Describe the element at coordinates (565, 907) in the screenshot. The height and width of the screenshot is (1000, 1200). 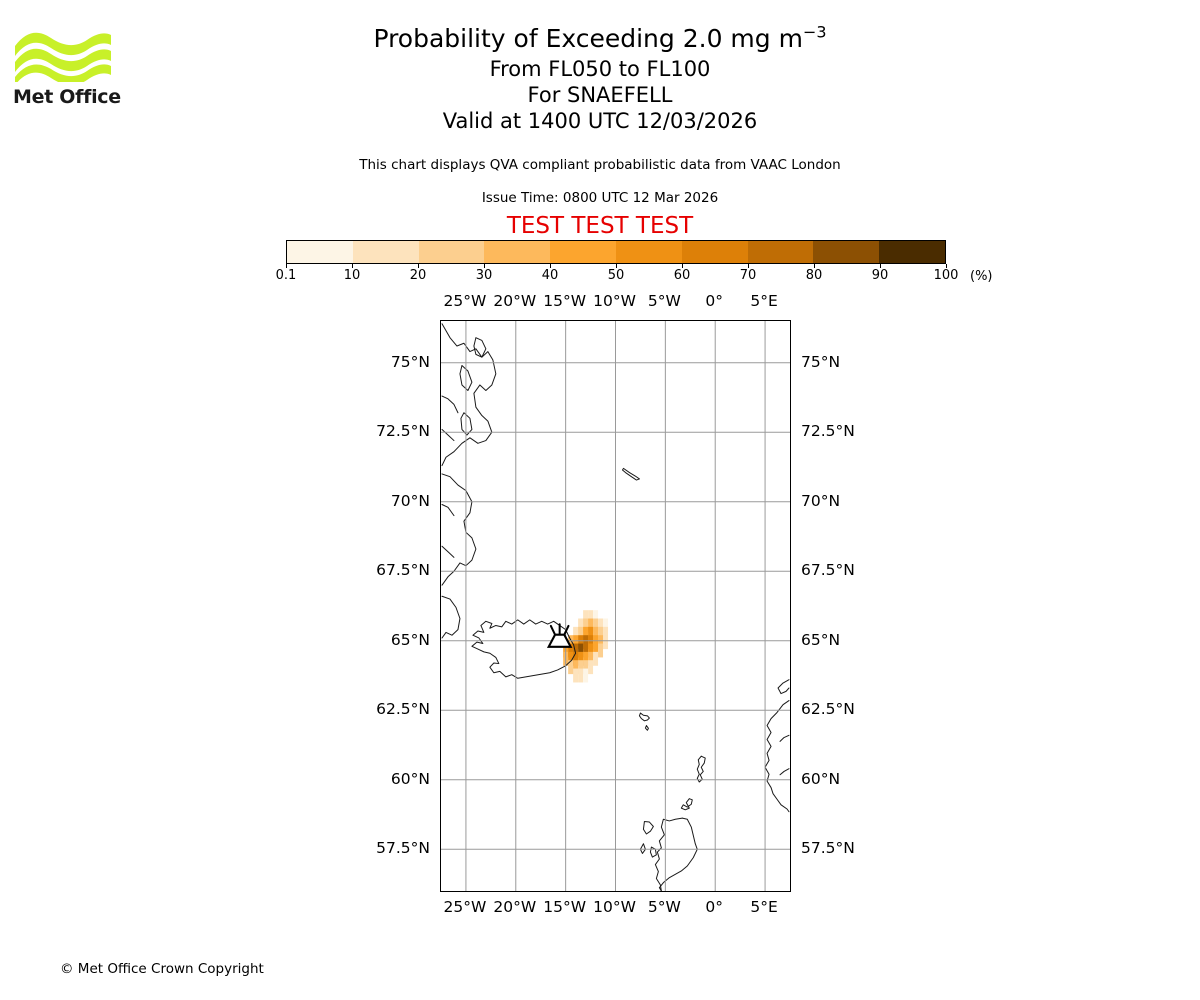
I see `lon-tick-label-bottom-2: 15°W` at that location.